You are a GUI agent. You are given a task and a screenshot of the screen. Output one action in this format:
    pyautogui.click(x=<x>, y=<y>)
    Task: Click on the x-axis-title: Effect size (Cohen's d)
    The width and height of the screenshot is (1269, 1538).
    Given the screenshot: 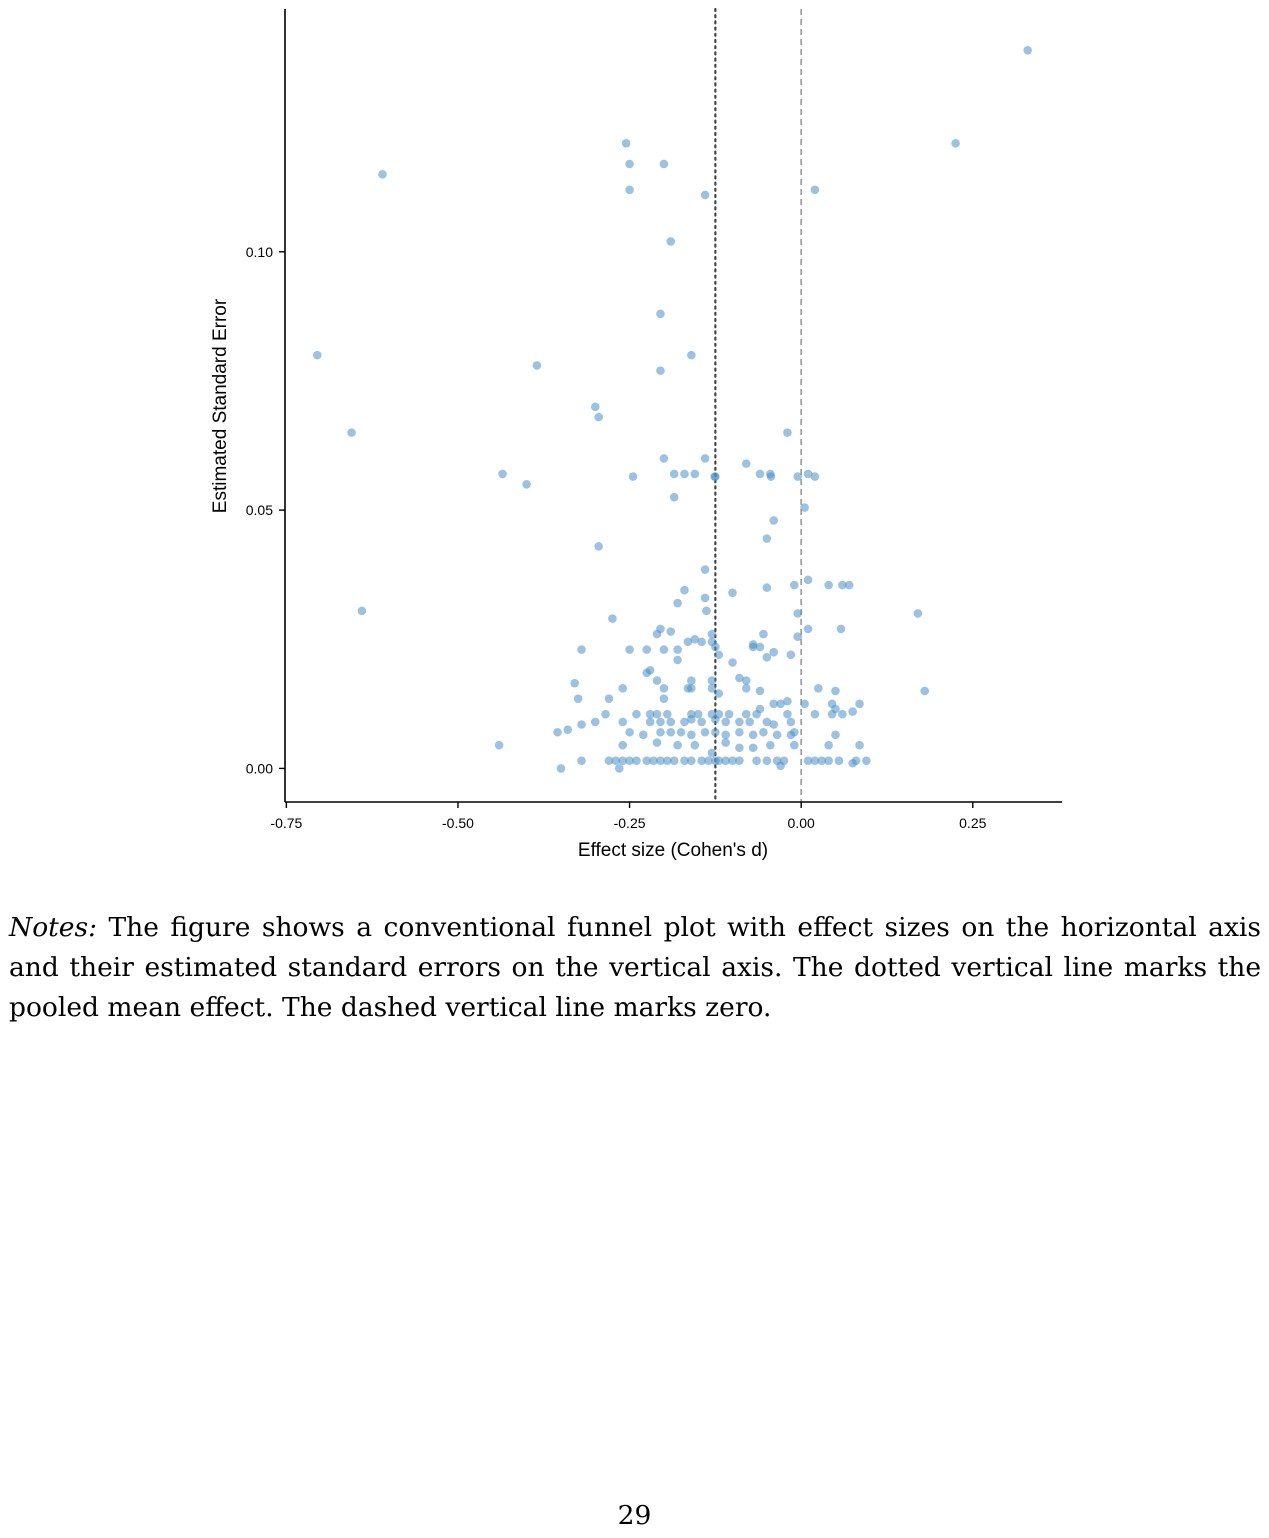 What is the action you would take?
    pyautogui.click(x=673, y=850)
    